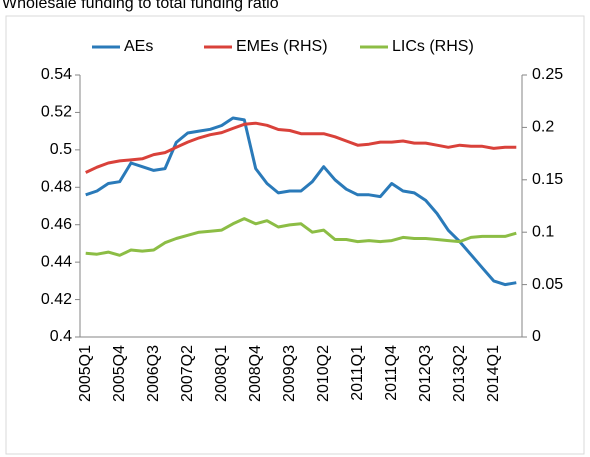  What do you see at coordinates (536, 336) in the screenshot?
I see `y2-tick-label: 0` at bounding box center [536, 336].